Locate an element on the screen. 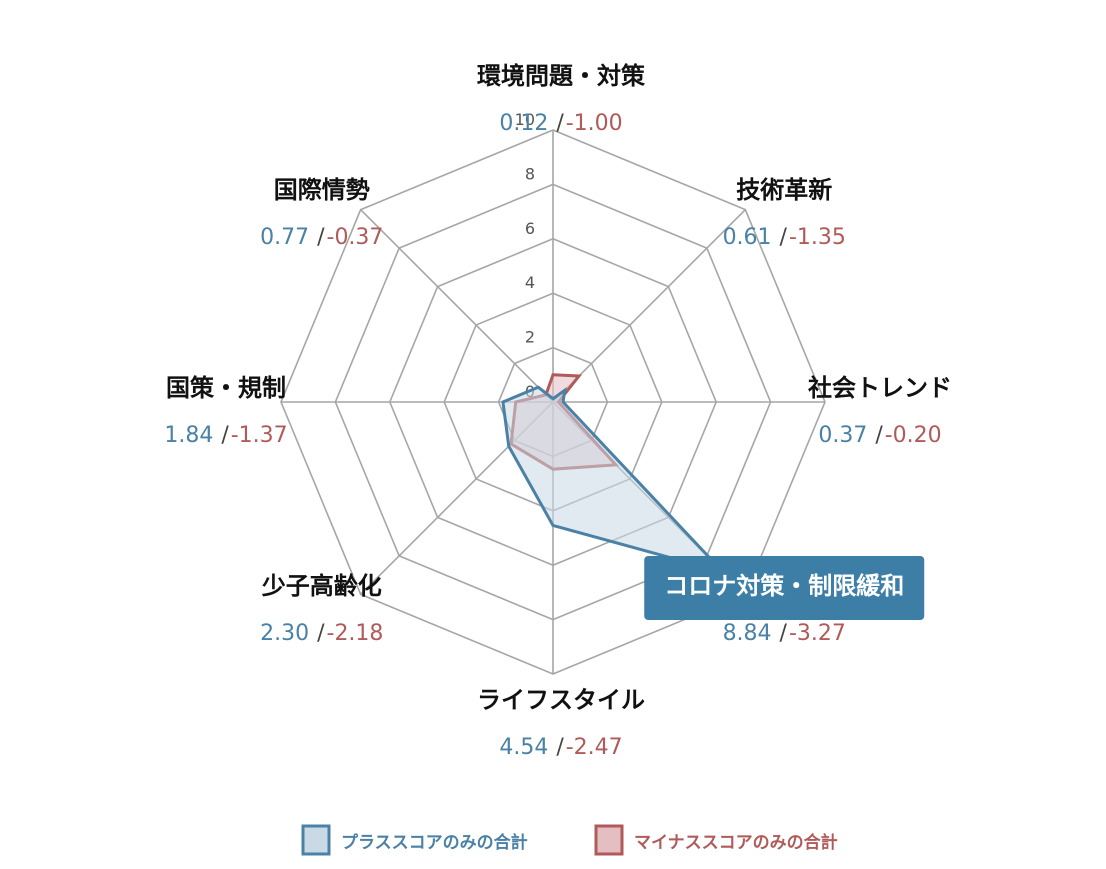 This screenshot has width=1106, height=869. legend: プラススコアのみの合計 マイナススコアのみの合計 is located at coordinates (569, 840).